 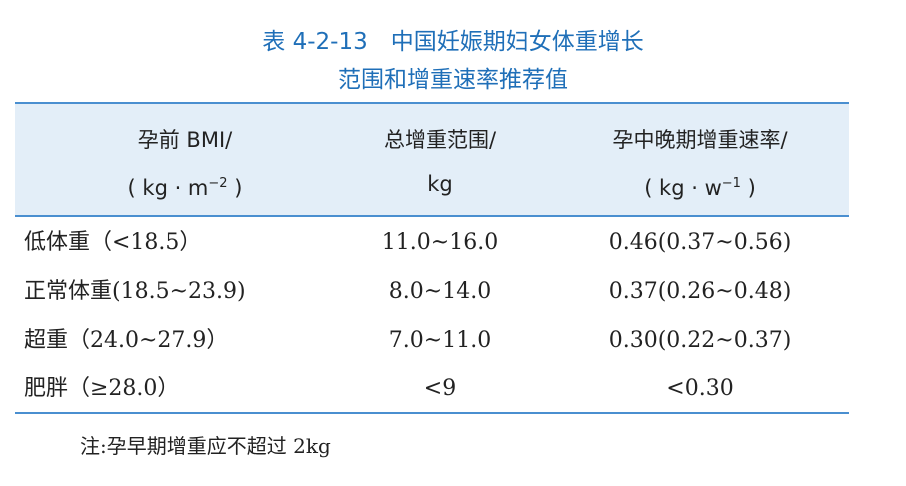 What do you see at coordinates (440, 340) in the screenshot?
I see `table-cell: 7.0~11.0` at bounding box center [440, 340].